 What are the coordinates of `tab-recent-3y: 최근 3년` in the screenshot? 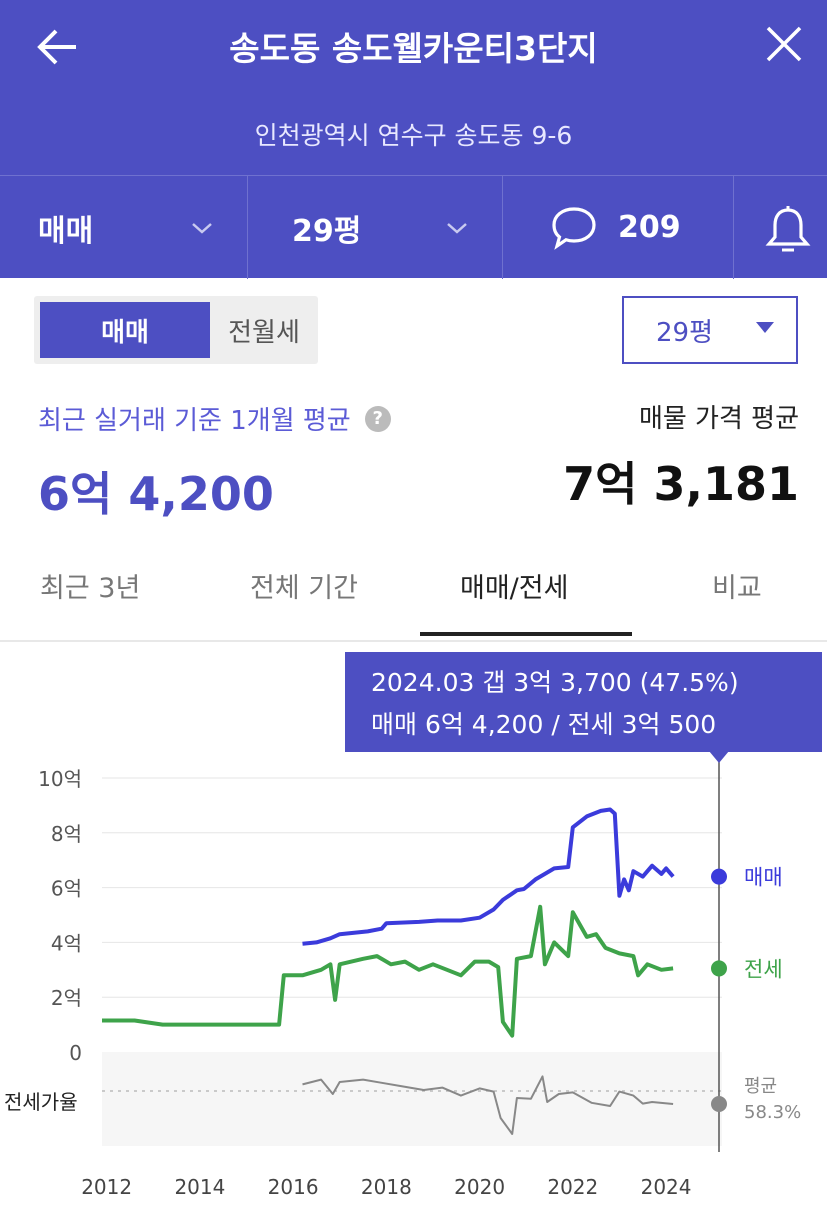 It's located at (90, 588).